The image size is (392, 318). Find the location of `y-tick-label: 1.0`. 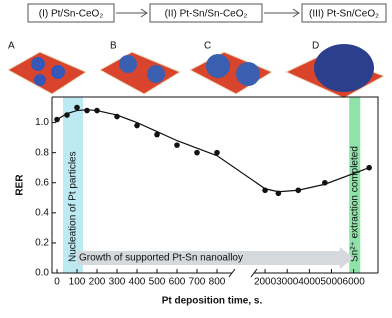

y-tick-label: 1.0 is located at coordinates (42, 122).